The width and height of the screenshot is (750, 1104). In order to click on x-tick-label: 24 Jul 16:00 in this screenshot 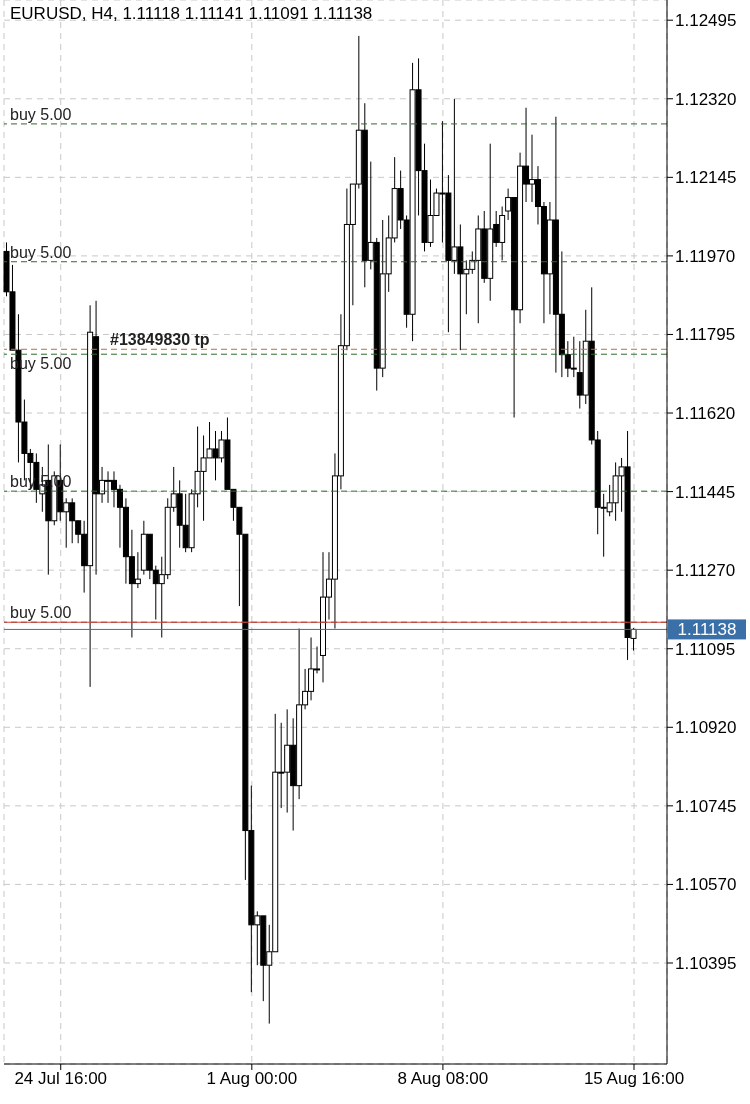, I will do `click(61, 1079)`.